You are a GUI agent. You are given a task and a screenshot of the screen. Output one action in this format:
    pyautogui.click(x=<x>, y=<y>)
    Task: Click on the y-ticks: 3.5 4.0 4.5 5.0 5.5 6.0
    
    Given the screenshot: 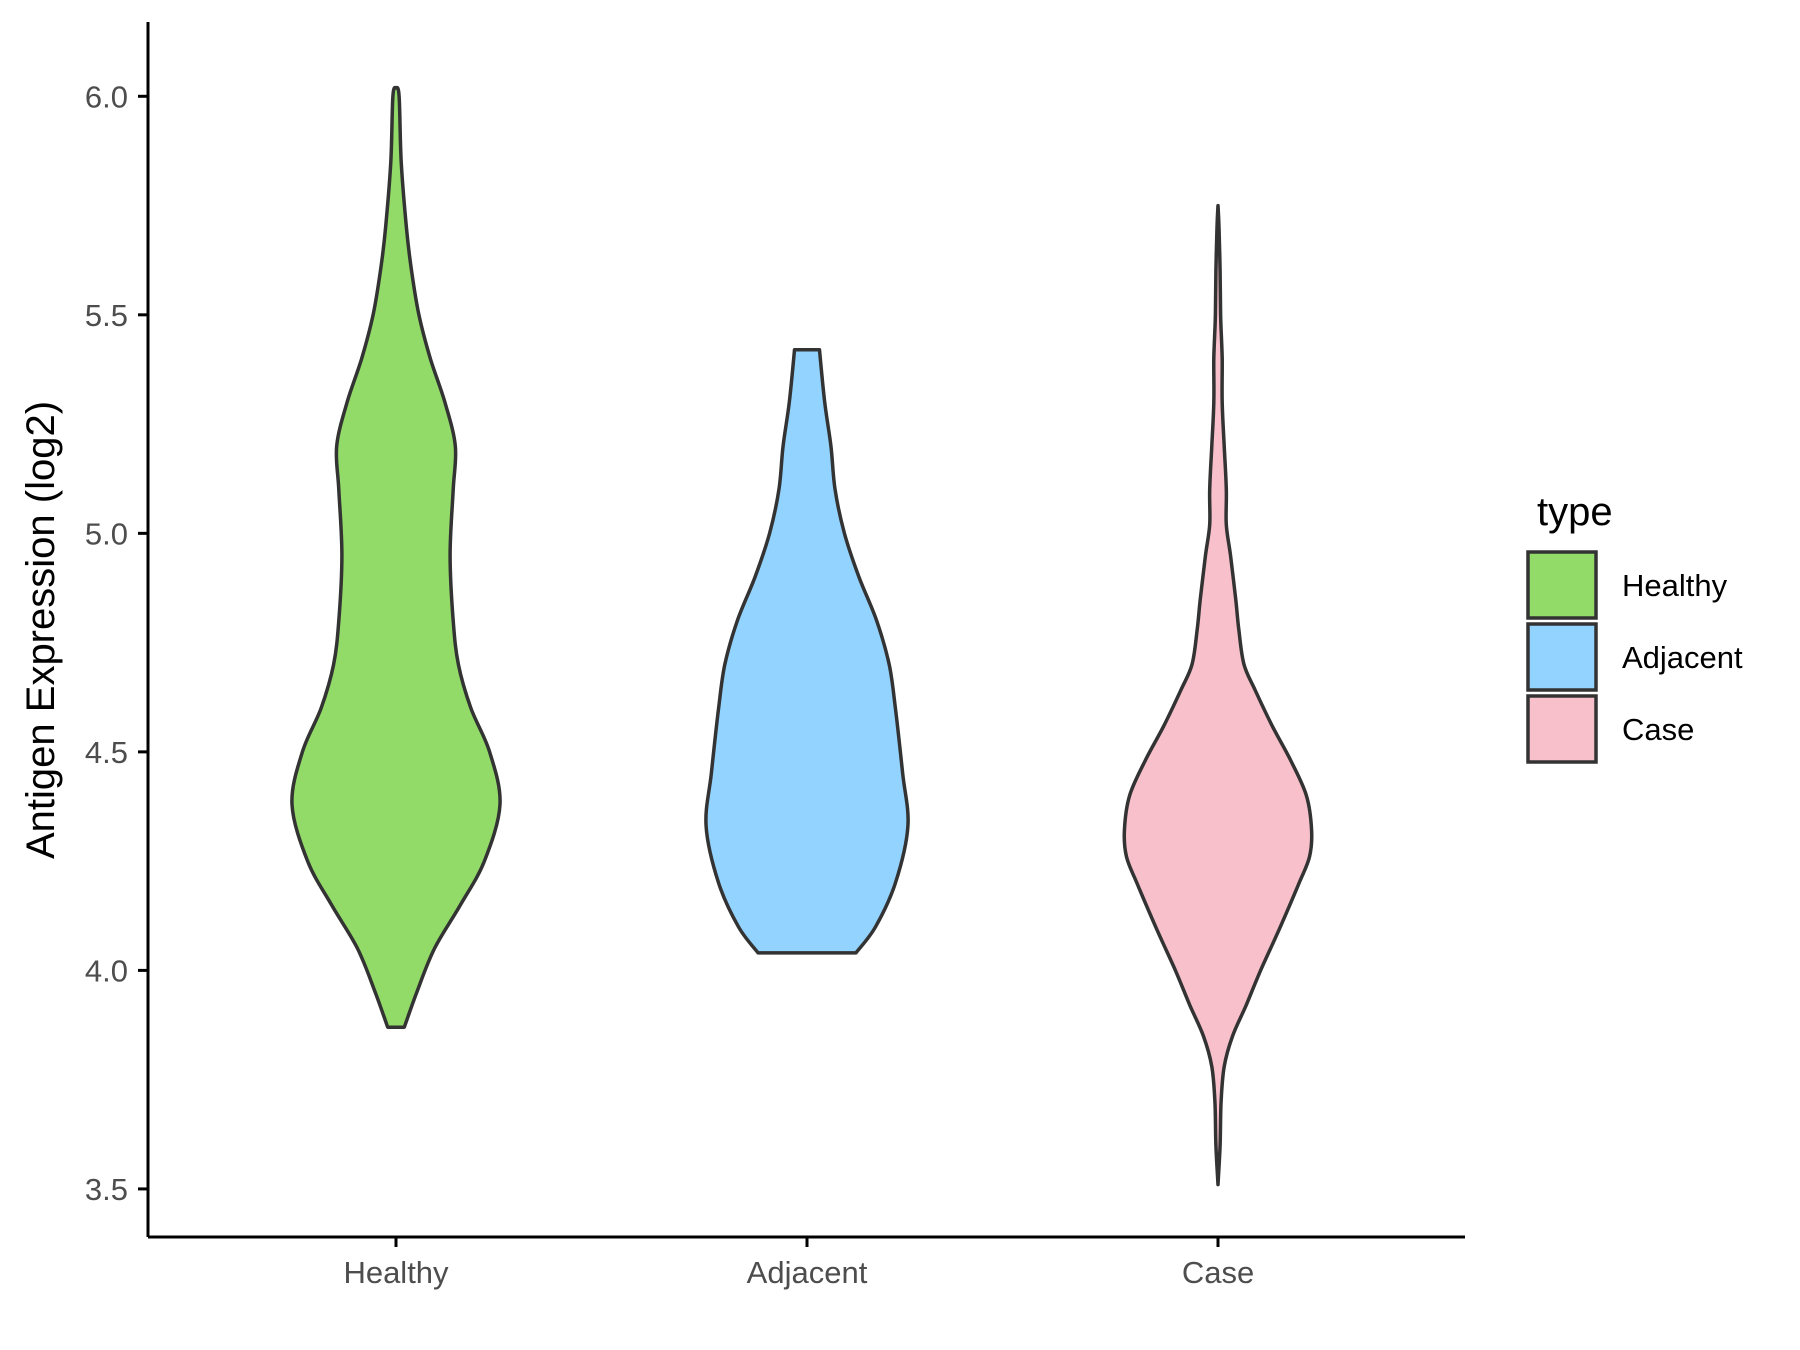 What is the action you would take?
    pyautogui.click(x=116, y=643)
    